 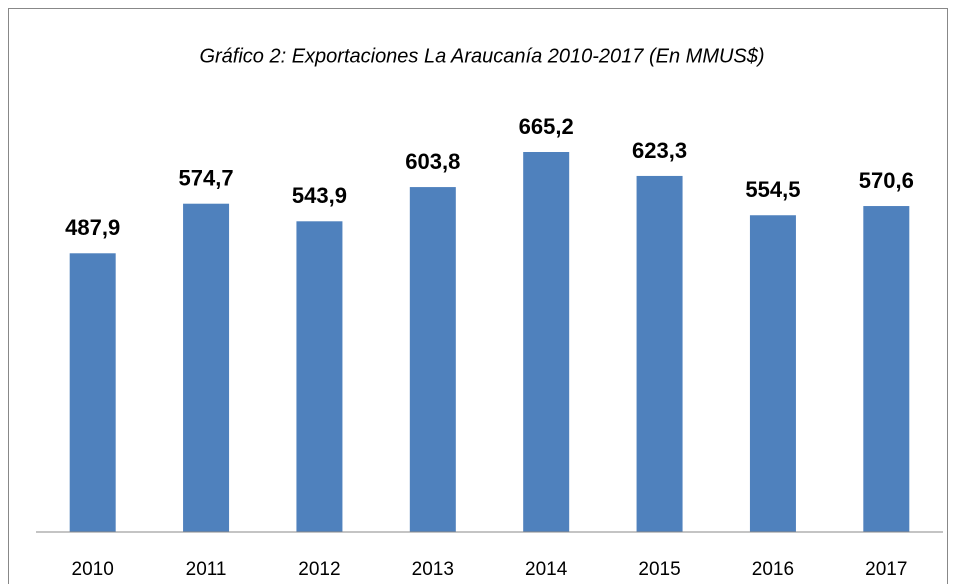 What do you see at coordinates (546, 569) in the screenshot?
I see `x-tick-label: 2014` at bounding box center [546, 569].